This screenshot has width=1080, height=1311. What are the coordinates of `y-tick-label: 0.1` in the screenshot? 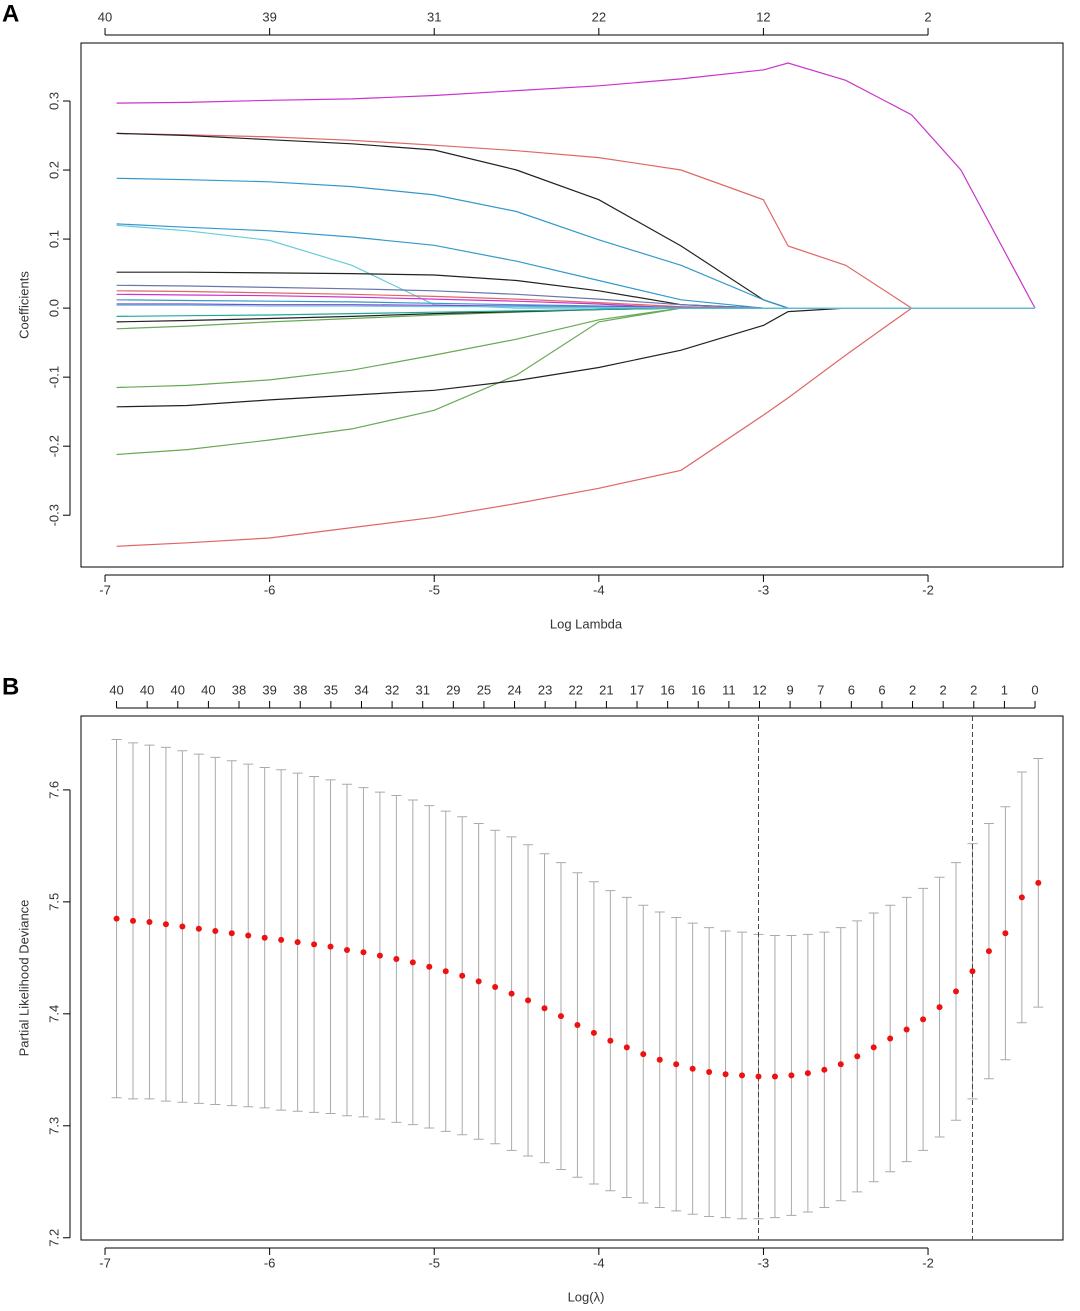 It's located at (53, 239).